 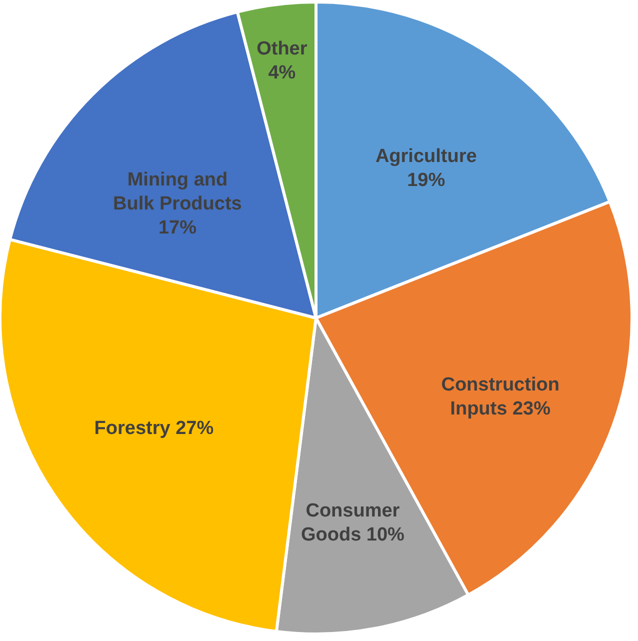 I want to click on slice-label: Consumer Goods 10%, so click(x=352, y=523).